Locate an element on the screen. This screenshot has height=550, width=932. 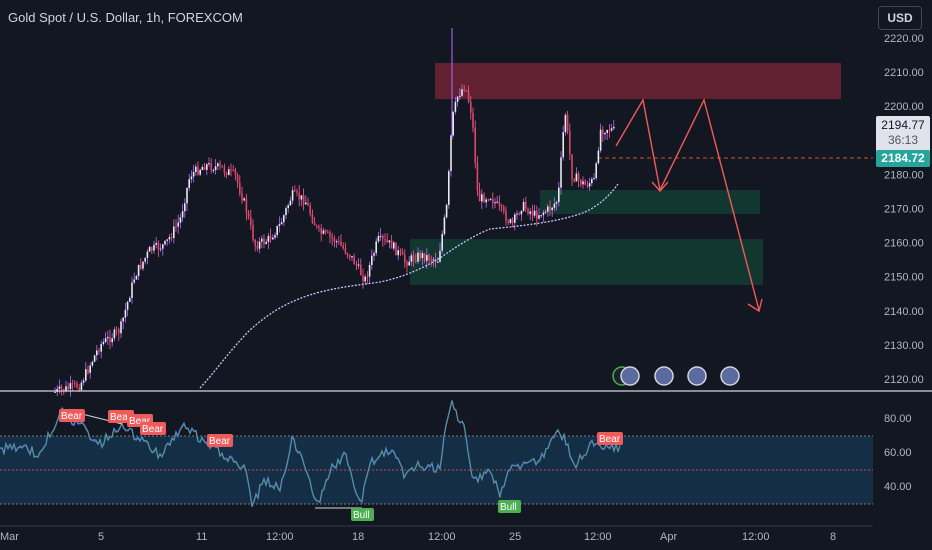
time-tick-label: Mar is located at coordinates (9, 537).